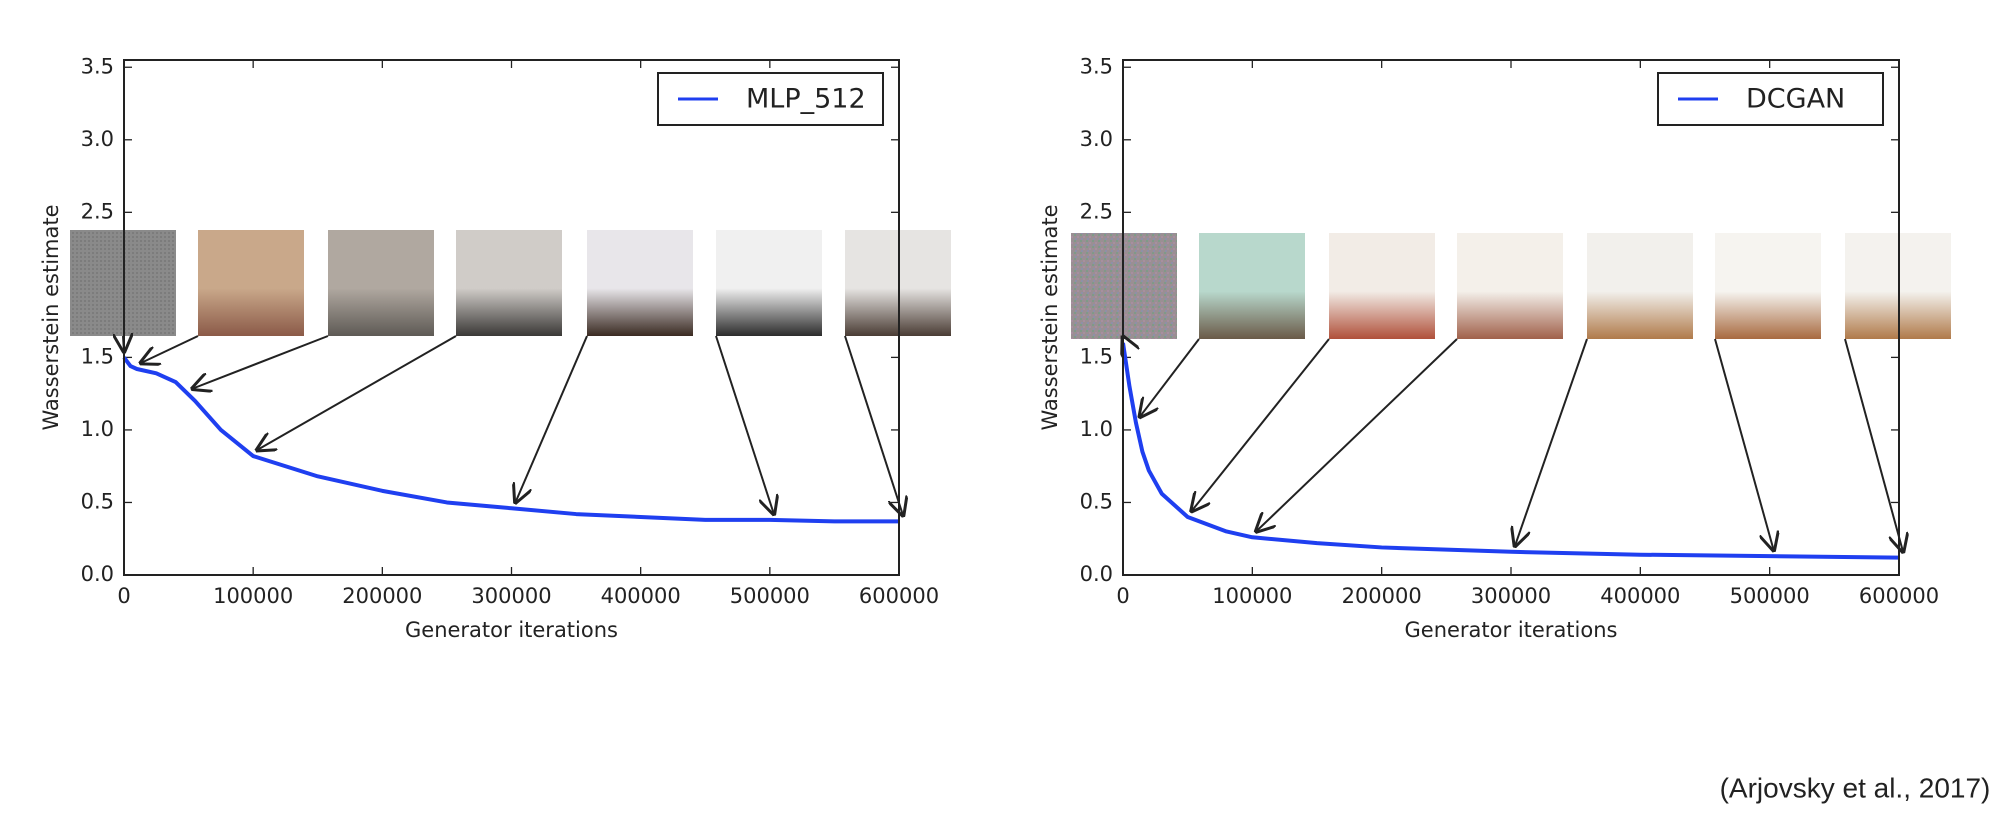  What do you see at coordinates (1795, 99) in the screenshot?
I see `legend-label: DCGAN` at bounding box center [1795, 99].